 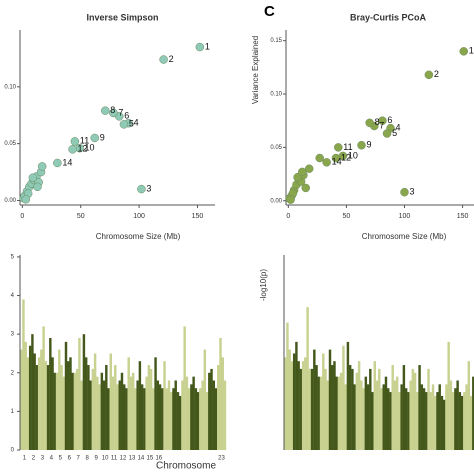 I want to click on point-label: 6, so click(x=126, y=116).